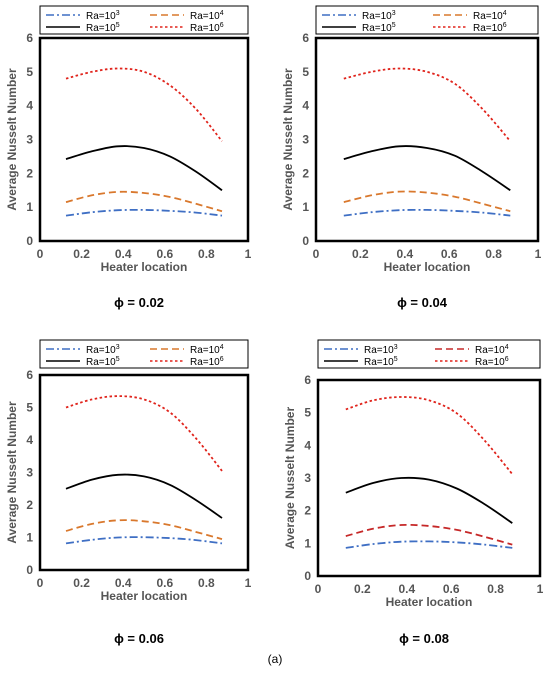 This screenshot has height=676, width=550. Describe the element at coordinates (275, 659) in the screenshot. I see `figure-label: (a)` at that location.